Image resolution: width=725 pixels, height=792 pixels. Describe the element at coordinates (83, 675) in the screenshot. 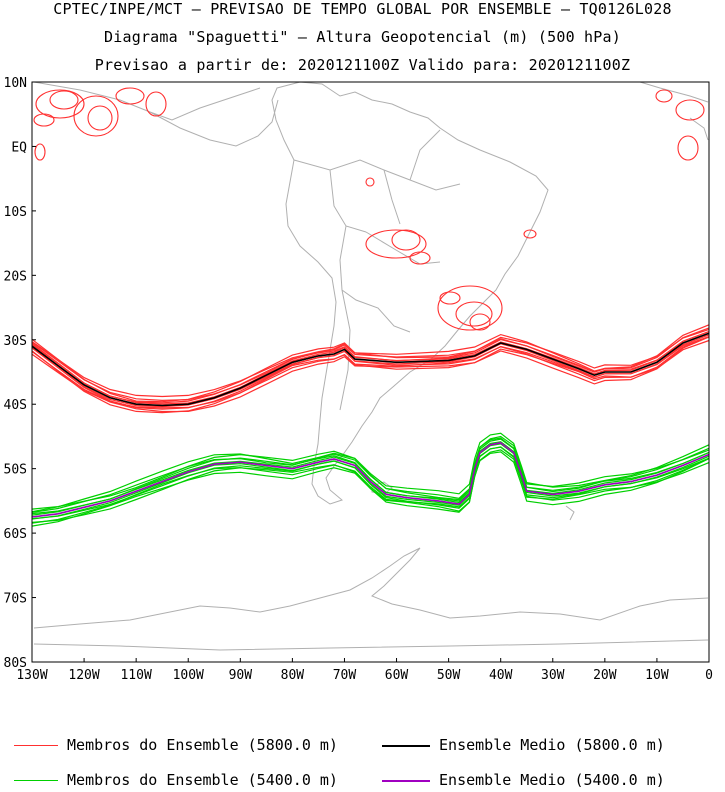

I see `lon-tick-label: 120W` at that location.